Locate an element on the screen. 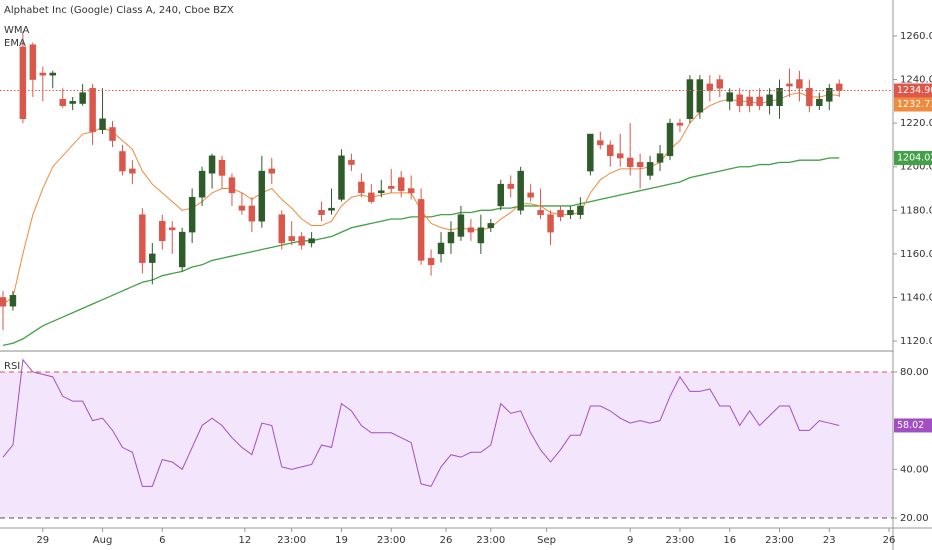 This screenshot has width=932, height=550. x-tick-label: 23 is located at coordinates (829, 540).